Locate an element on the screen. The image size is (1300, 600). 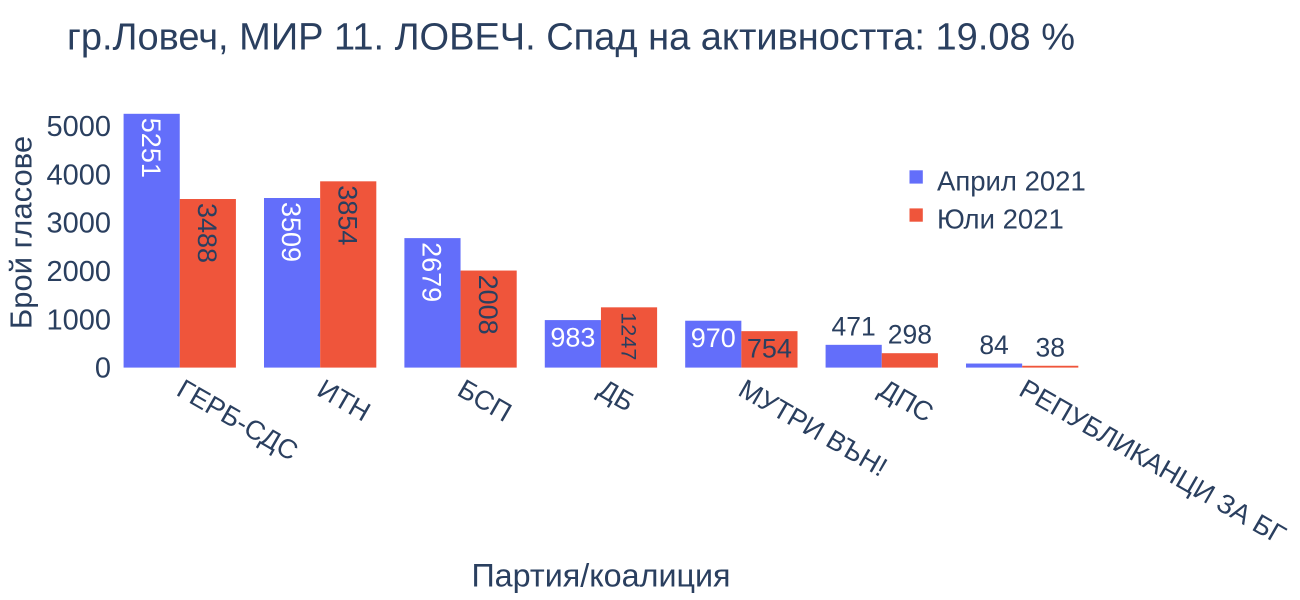
svg-text: 38 is located at coordinates (1049, 347).